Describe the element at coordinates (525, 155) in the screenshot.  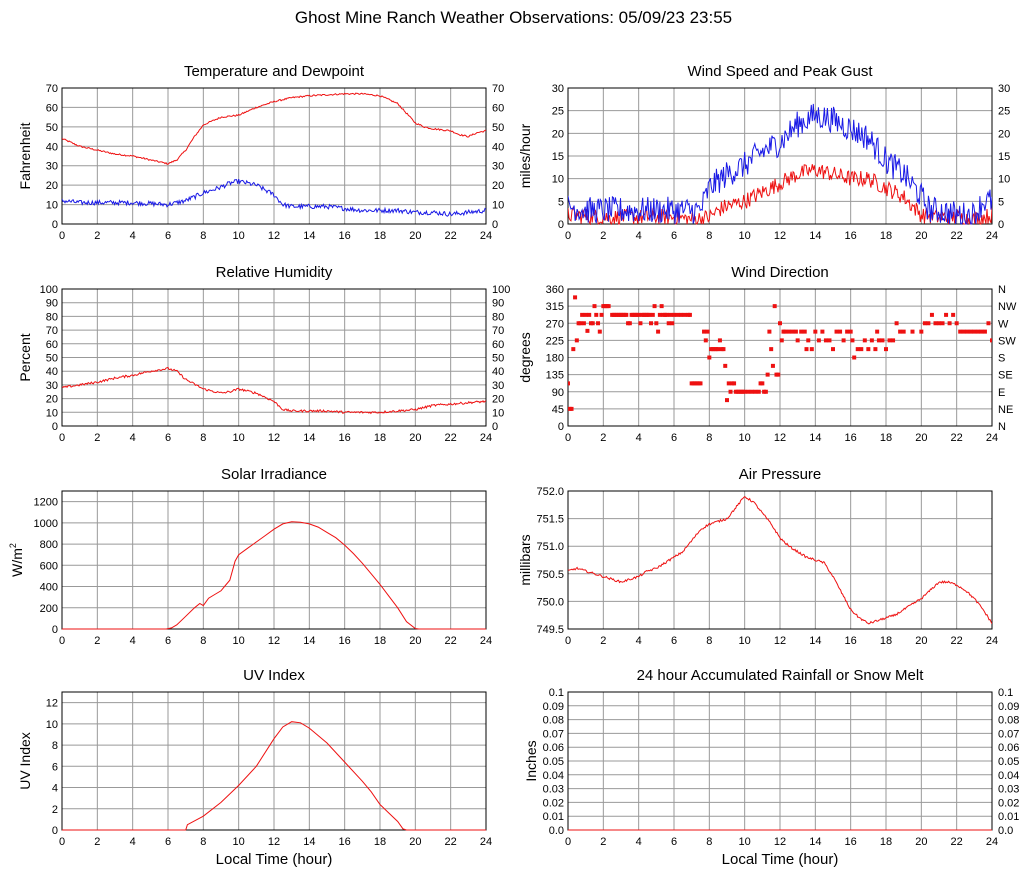
I see `y-axis-label: miles/hour` at that location.